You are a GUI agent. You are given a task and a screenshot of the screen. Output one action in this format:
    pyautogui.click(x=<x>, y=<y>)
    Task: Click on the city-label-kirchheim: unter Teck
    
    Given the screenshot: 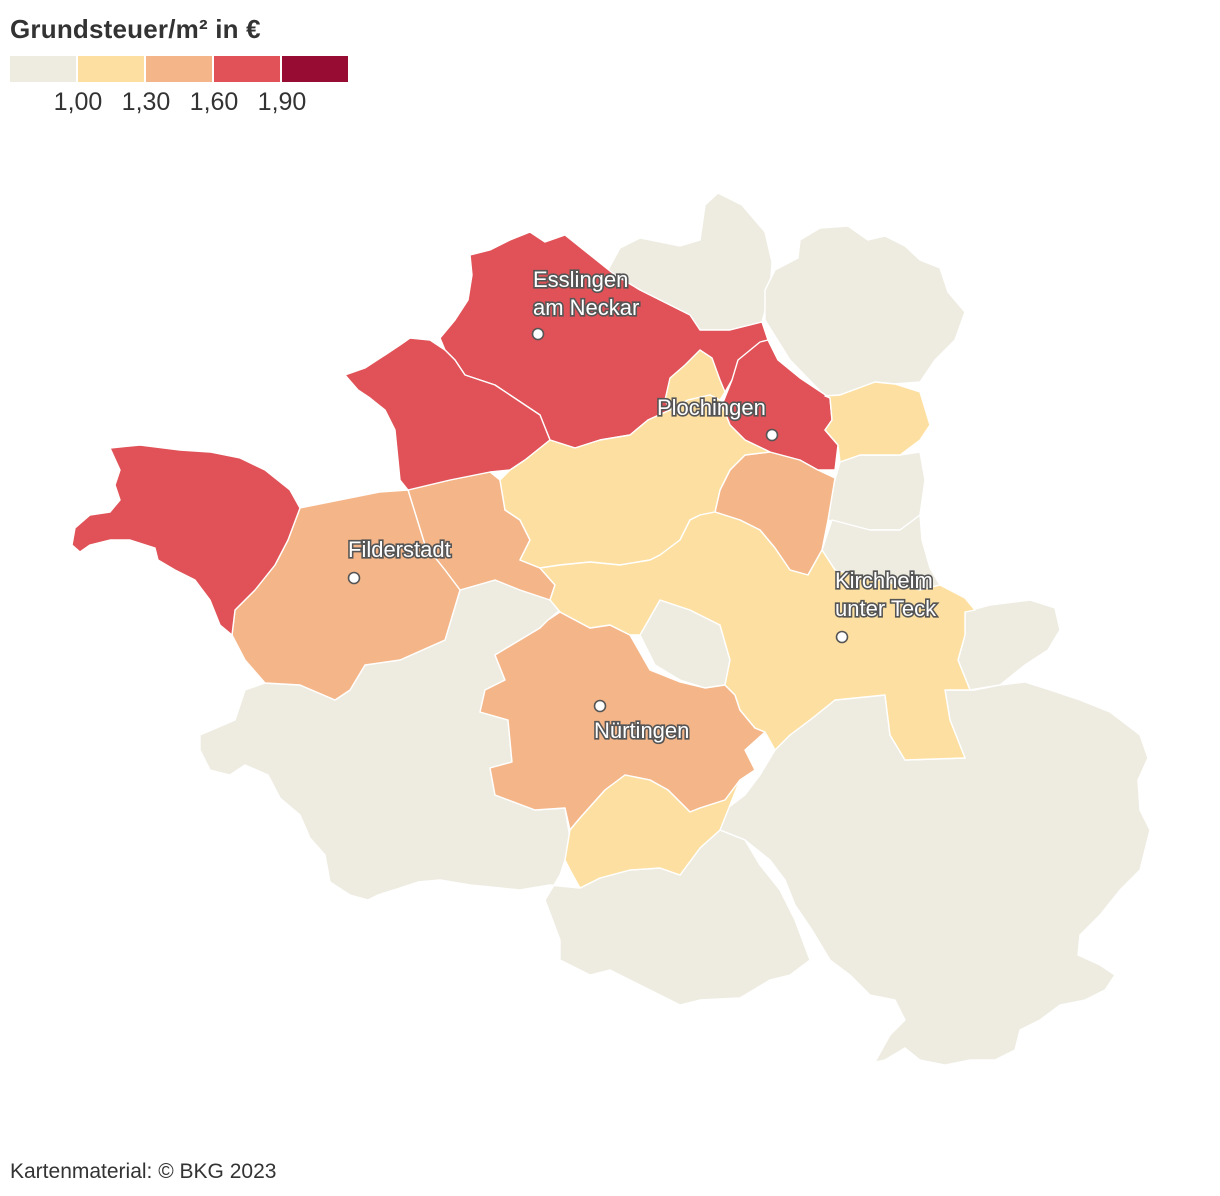 What is the action you would take?
    pyautogui.click(x=886, y=608)
    